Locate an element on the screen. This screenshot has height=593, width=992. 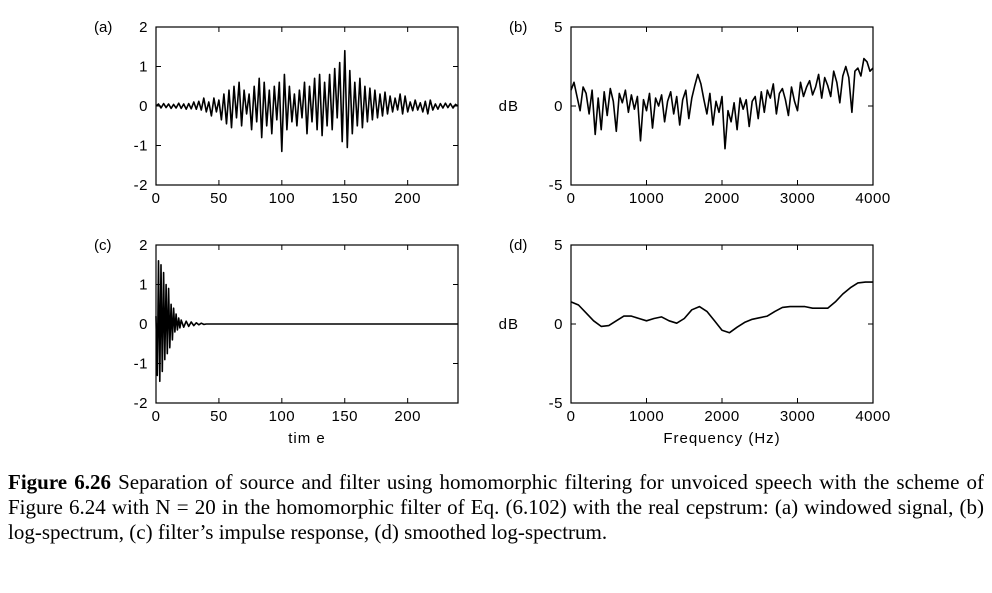
x-axis-label: tim e is located at coordinates (307, 438).